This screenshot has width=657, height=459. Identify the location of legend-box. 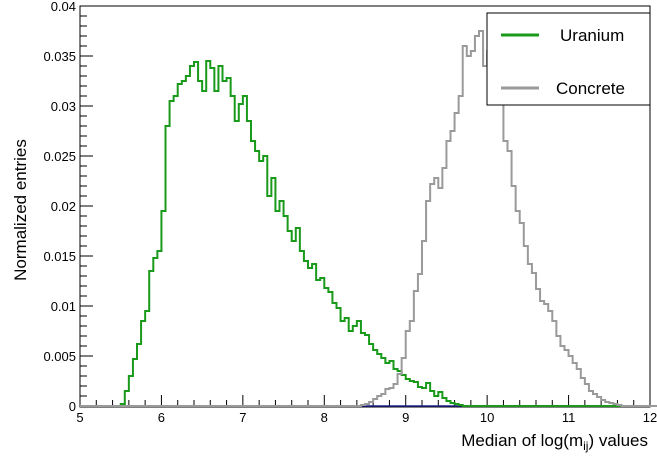
(568, 59).